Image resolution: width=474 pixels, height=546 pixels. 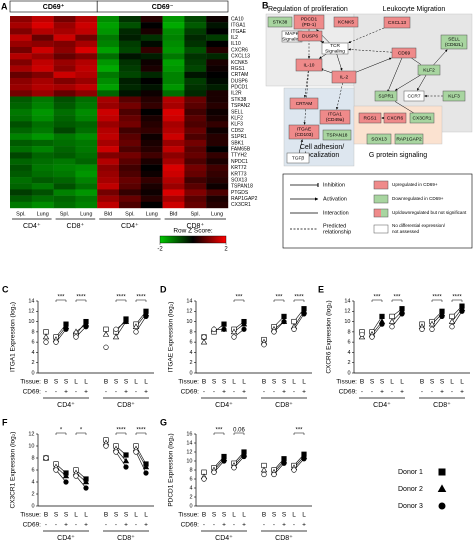 I want to click on edge, so click(x=370, y=50).